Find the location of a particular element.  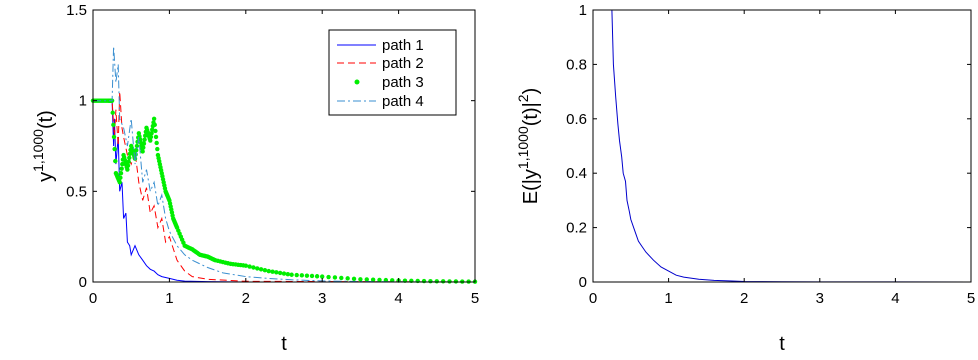

right-ytick-label: 0.6 is located at coordinates (576, 119).